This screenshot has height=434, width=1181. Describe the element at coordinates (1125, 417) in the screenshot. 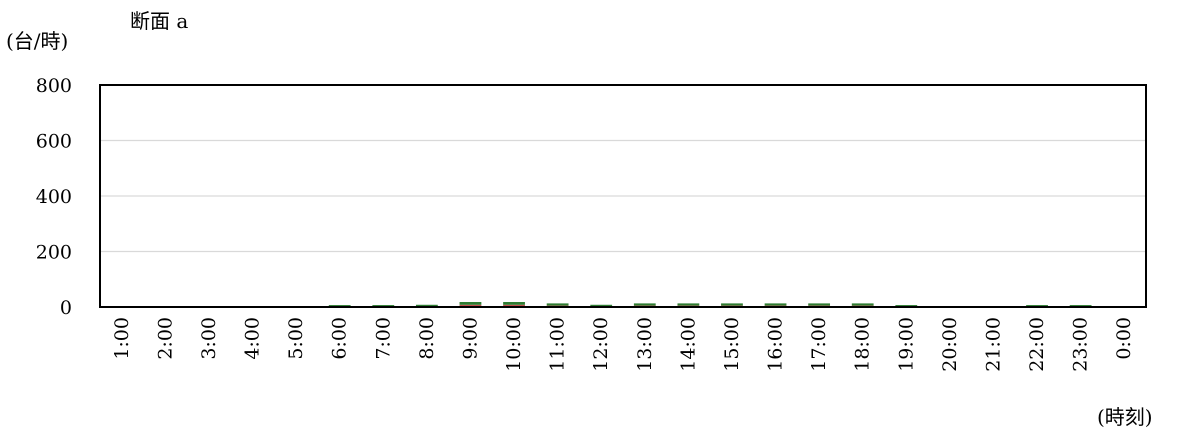

I see `x-axis-unit-label: (時刻)` at that location.